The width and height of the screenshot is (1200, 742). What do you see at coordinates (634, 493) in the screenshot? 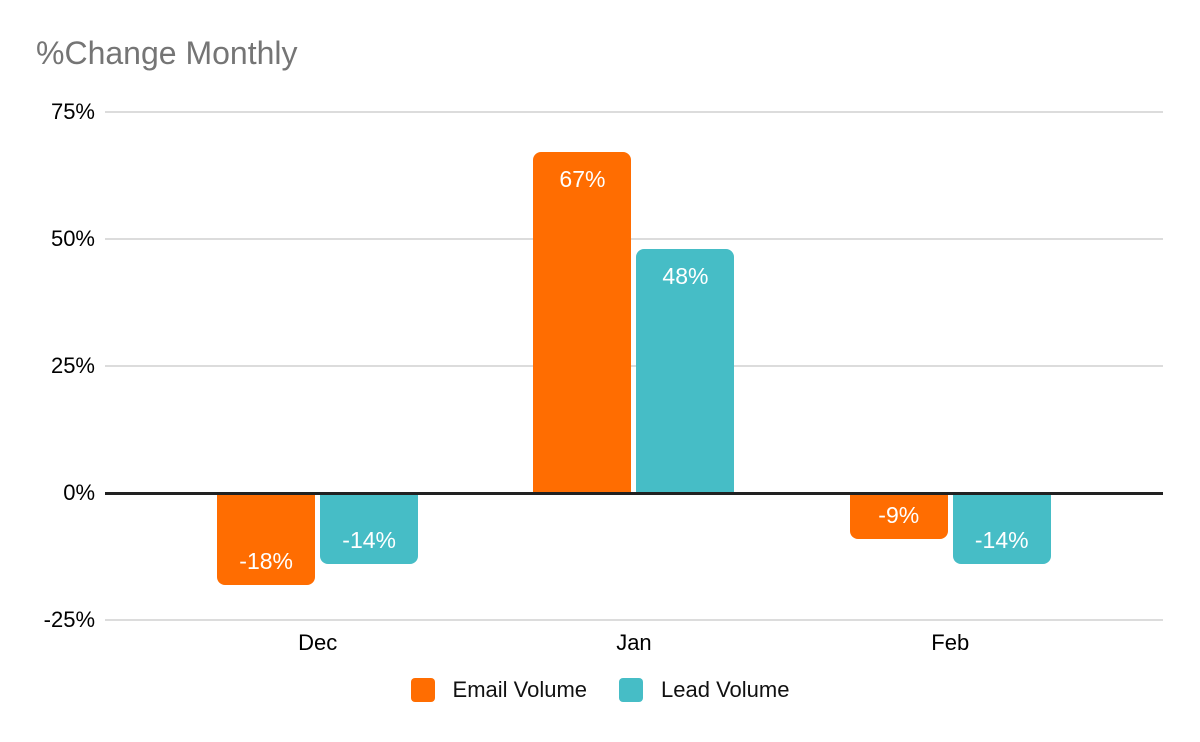
I see `zero-axis-line` at bounding box center [634, 493].